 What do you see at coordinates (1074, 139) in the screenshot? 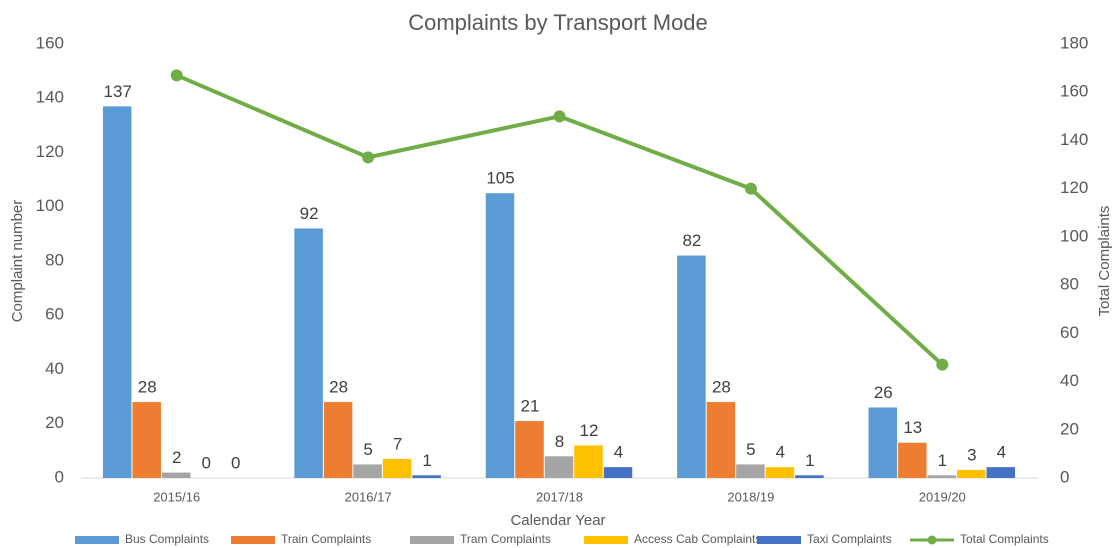
I see `y2-tick-label: 140` at bounding box center [1074, 139].